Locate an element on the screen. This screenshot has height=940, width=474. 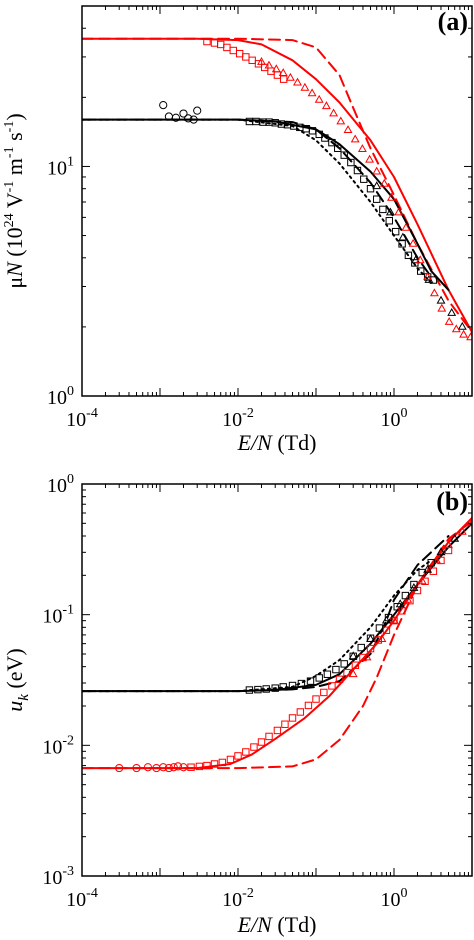
y-axis-label-part: V is located at coordinates (14, 202).